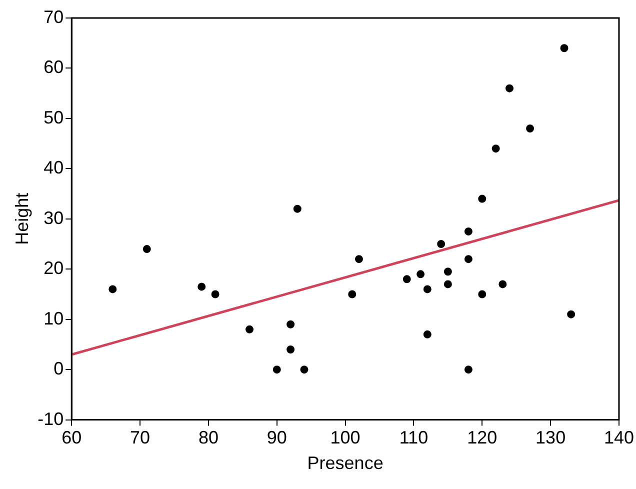  I want to click on x-tick-label: 110, so click(413, 438).